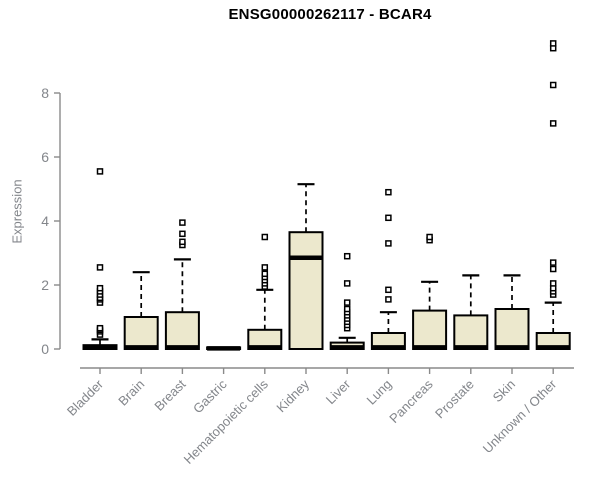  Describe the element at coordinates (330, 14) in the screenshot. I see `chart-title: ENSG00000262117 - BCAR4` at that location.